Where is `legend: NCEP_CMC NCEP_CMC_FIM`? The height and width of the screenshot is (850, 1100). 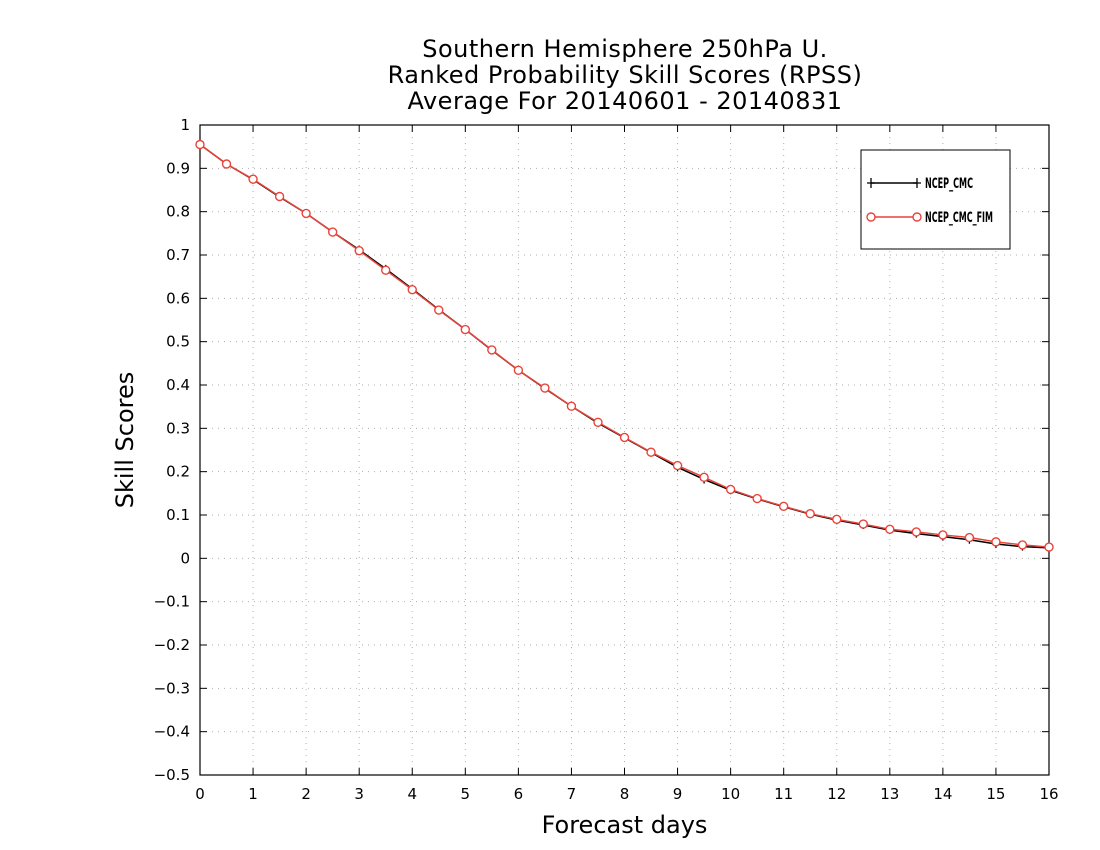 legend: NCEP_CMC NCEP_CMC_FIM is located at coordinates (935, 199).